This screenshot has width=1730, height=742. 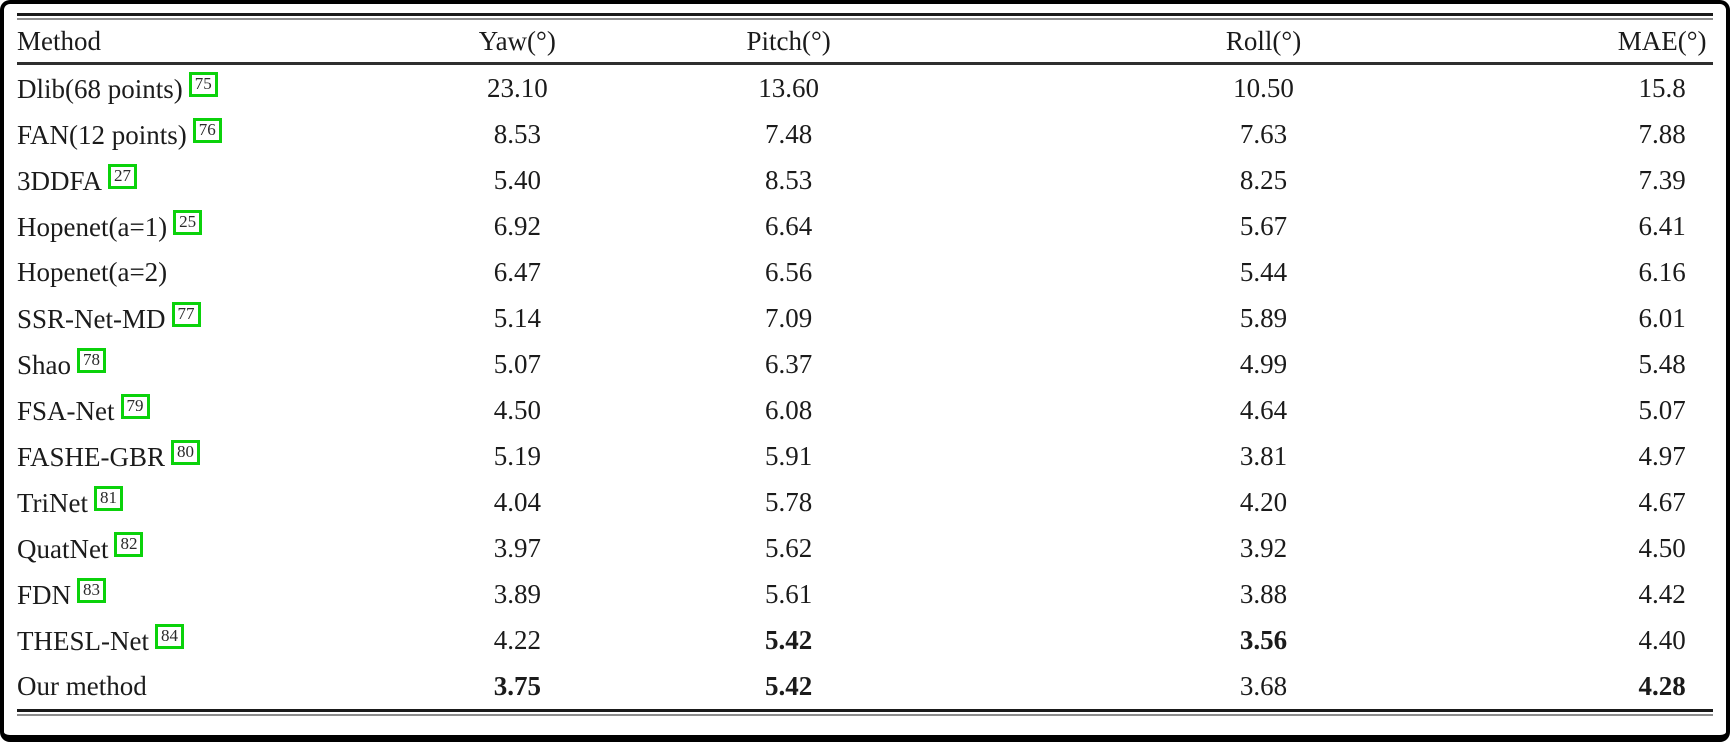 I want to click on table-row: Shao 78 5.07 6.37 4.99 5.48, so click(x=865, y=364).